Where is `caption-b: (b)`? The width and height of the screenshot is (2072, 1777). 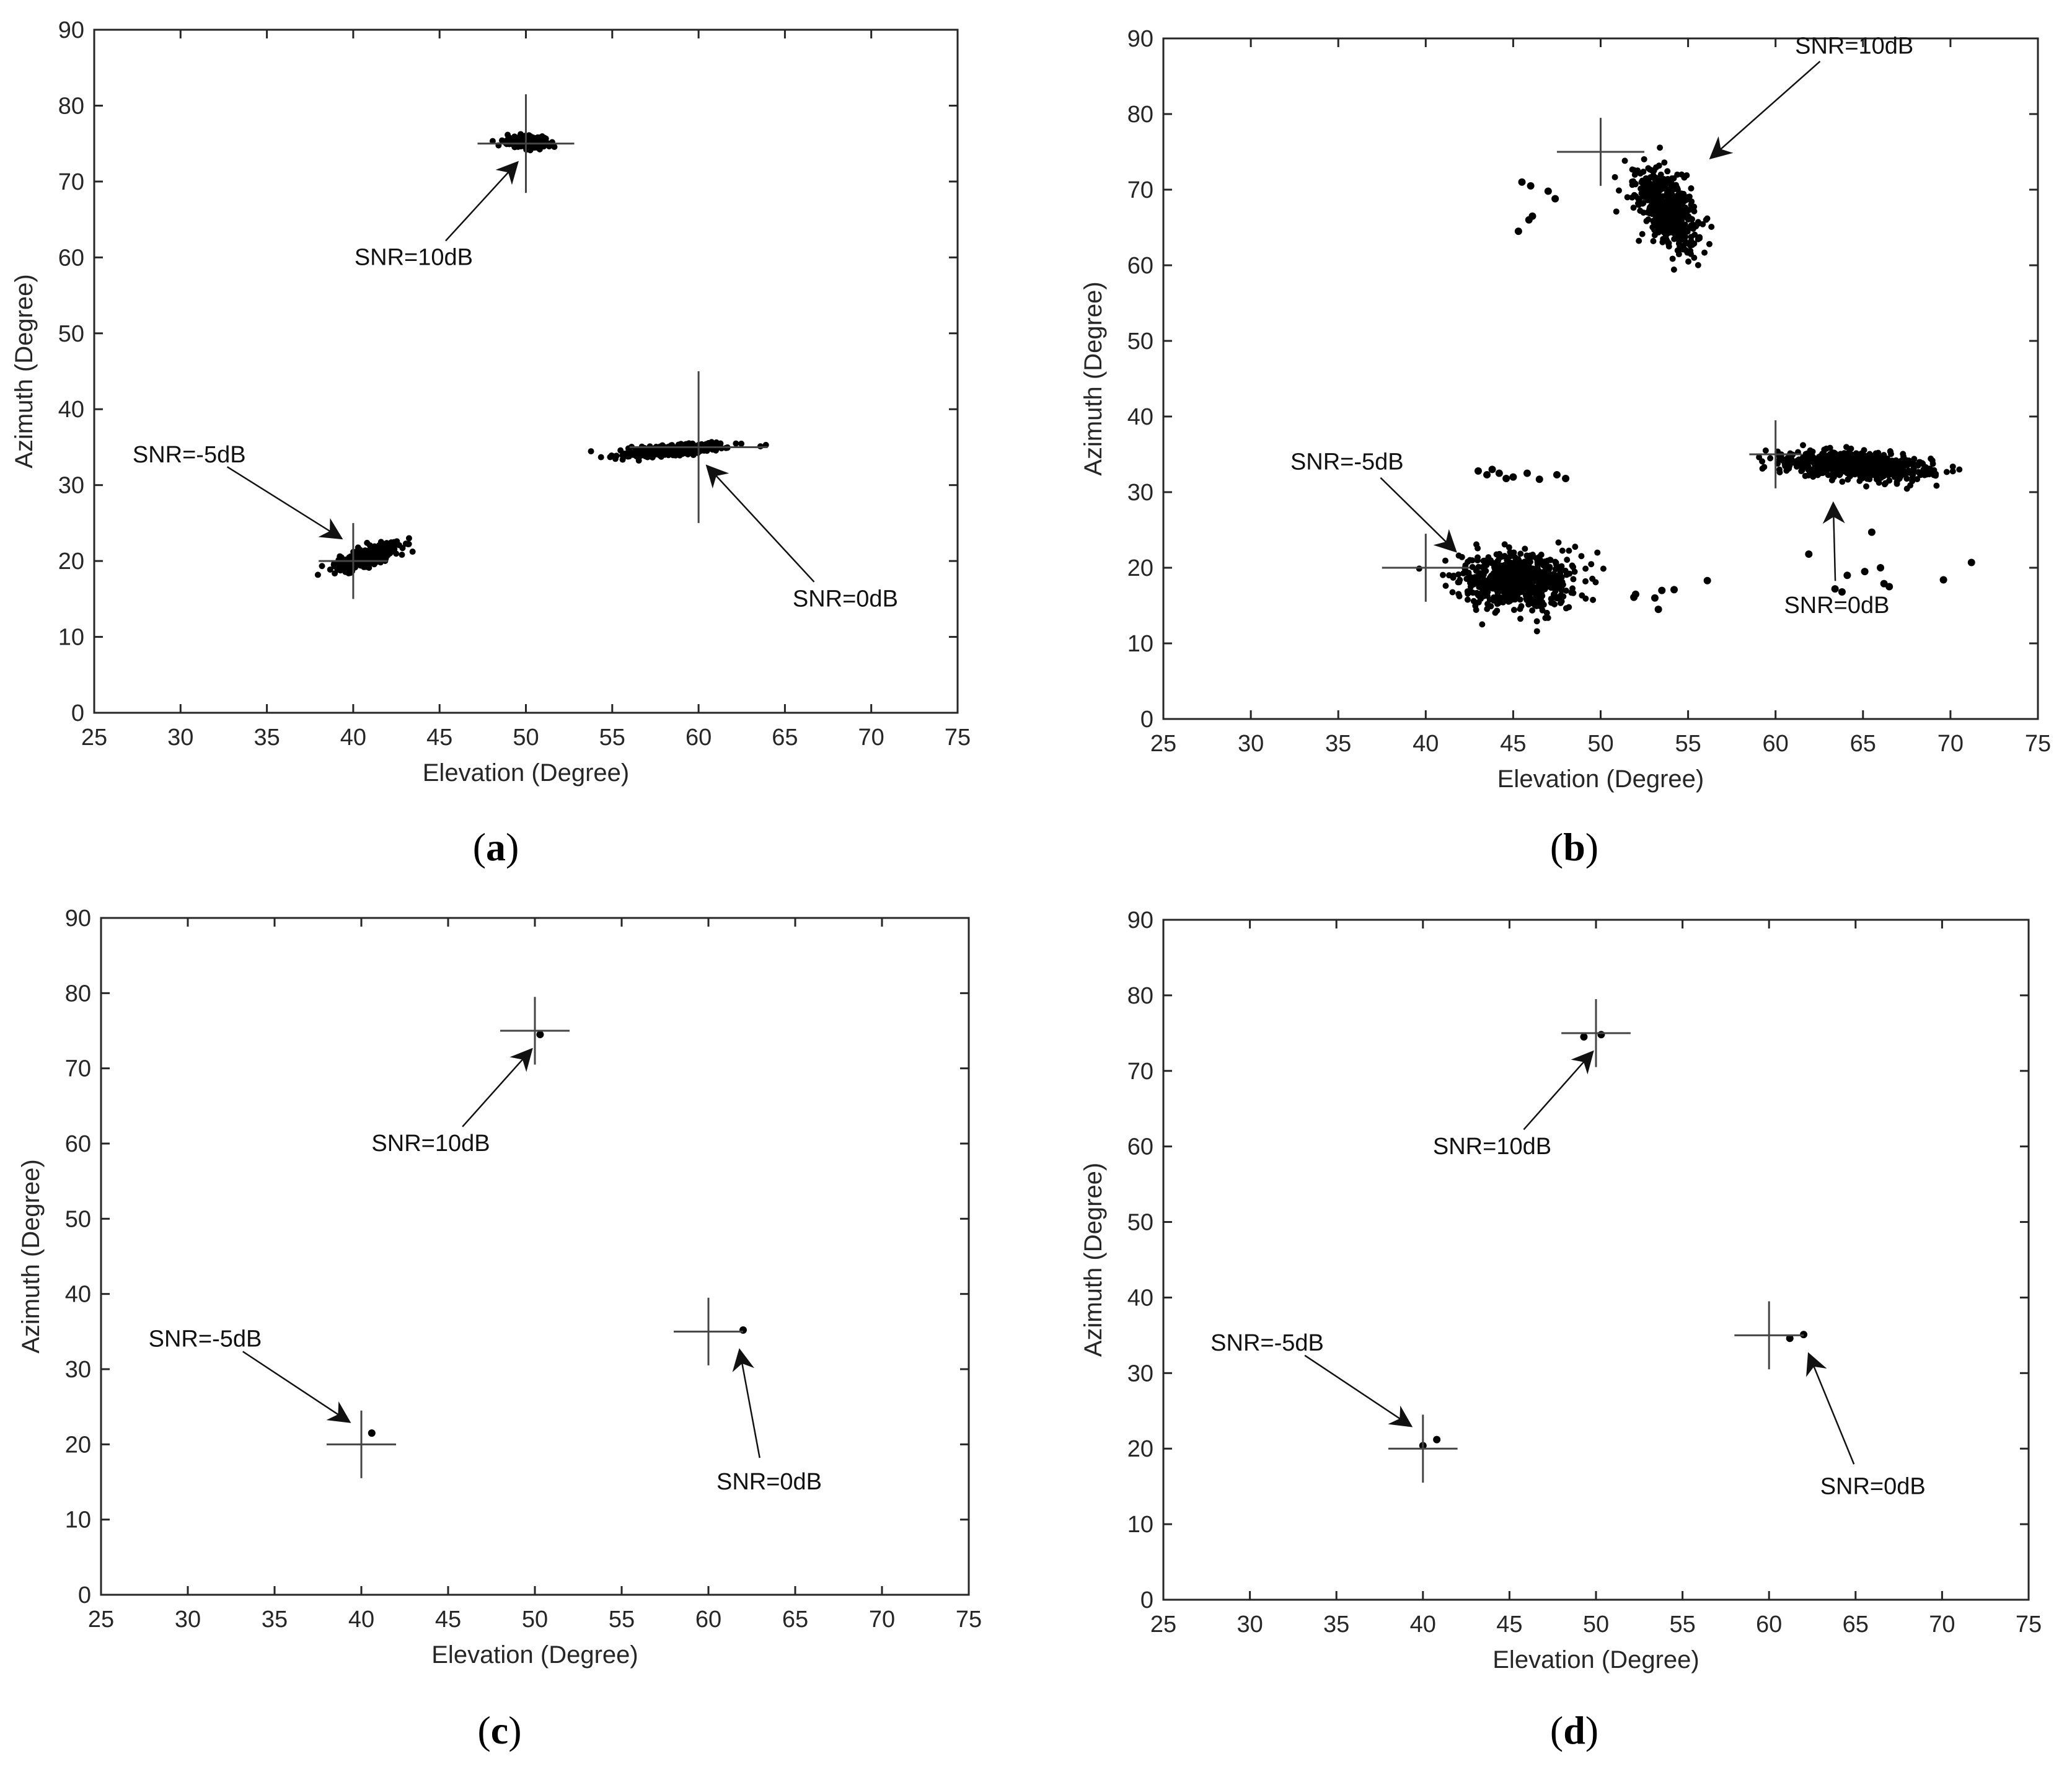
caption-b: (b) is located at coordinates (1574, 847).